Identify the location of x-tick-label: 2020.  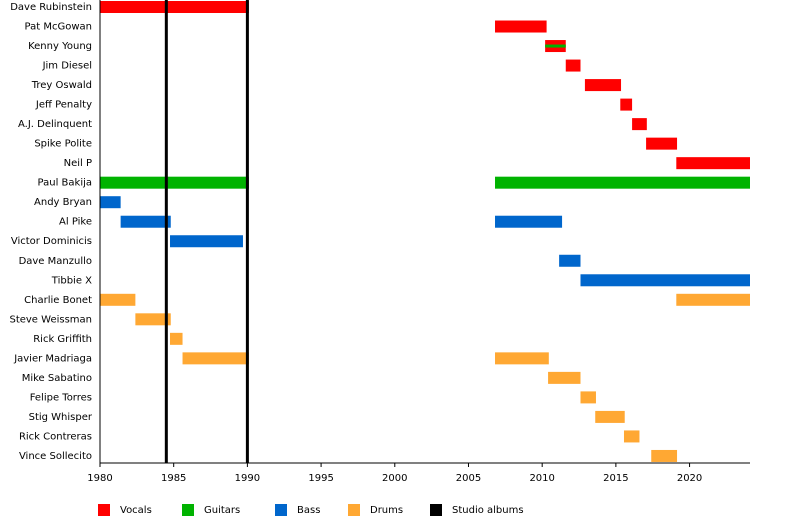
(689, 478).